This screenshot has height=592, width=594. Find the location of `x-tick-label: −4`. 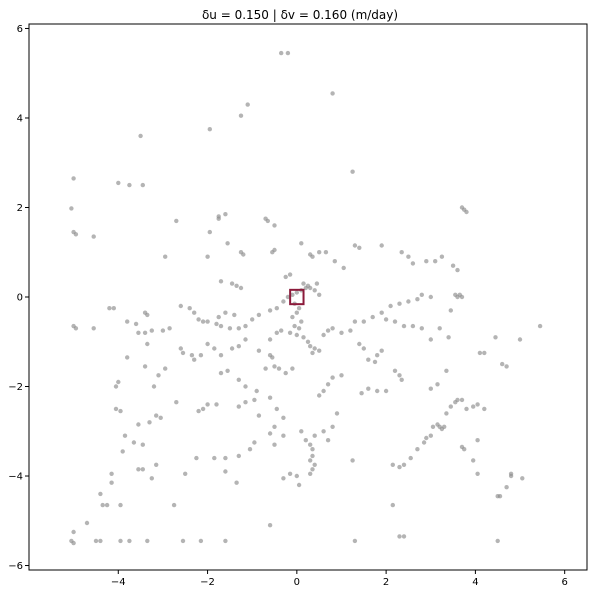

x-tick-label: −4 is located at coordinates (118, 582).